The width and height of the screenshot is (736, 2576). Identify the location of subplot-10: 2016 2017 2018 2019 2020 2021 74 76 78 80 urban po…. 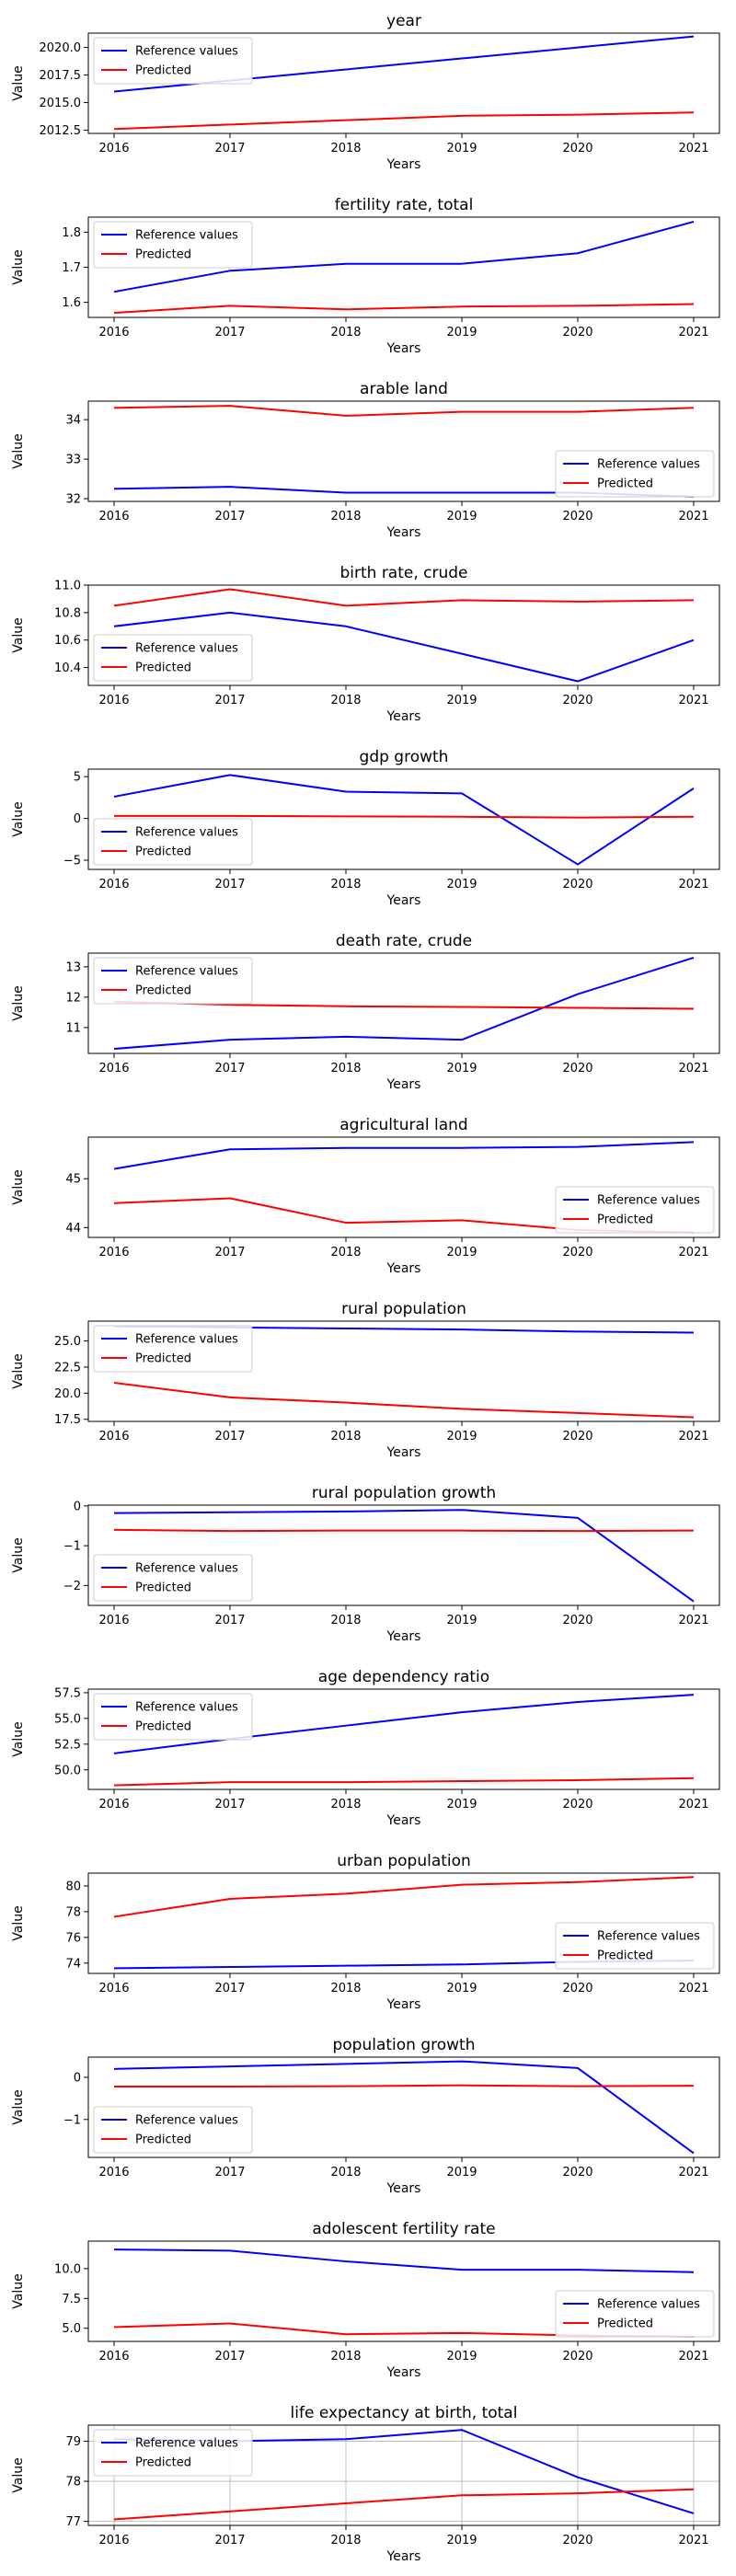
(365, 1932).